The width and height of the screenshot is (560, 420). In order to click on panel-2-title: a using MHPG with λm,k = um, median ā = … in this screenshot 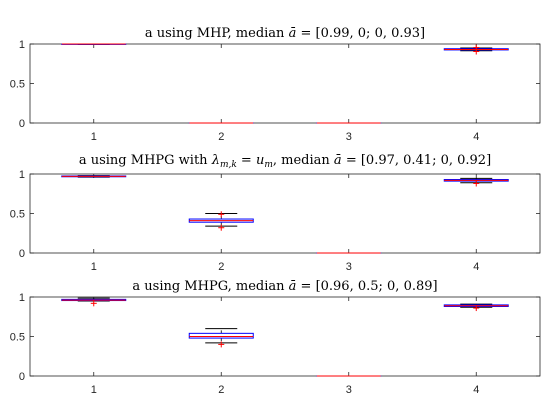, I will do `click(285, 161)`.